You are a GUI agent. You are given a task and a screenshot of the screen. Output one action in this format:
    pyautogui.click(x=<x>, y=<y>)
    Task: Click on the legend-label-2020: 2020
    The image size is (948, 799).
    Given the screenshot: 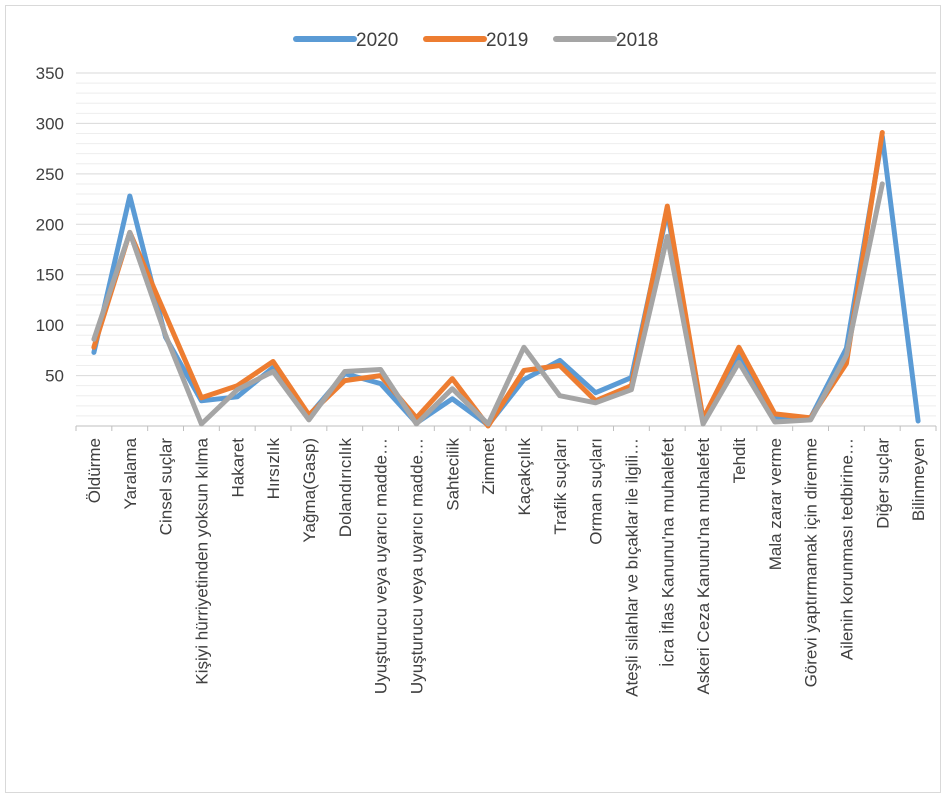 What is the action you would take?
    pyautogui.click(x=377, y=40)
    